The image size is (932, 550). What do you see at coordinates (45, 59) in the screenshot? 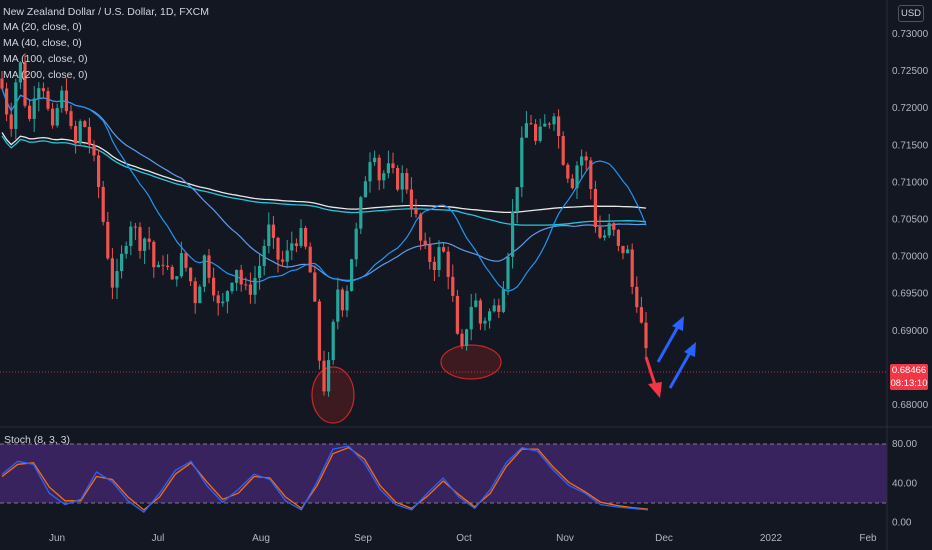
I see `ma100-label: MA (100, close, 0)` at bounding box center [45, 59].